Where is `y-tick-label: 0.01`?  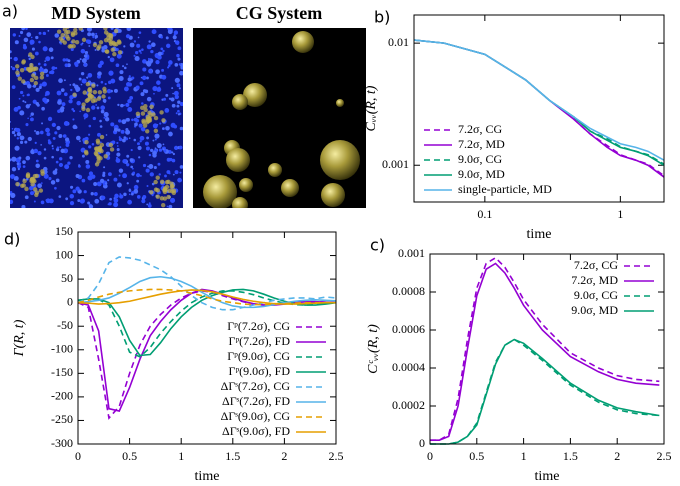
y-tick-label: 0.01 is located at coordinates (398, 42).